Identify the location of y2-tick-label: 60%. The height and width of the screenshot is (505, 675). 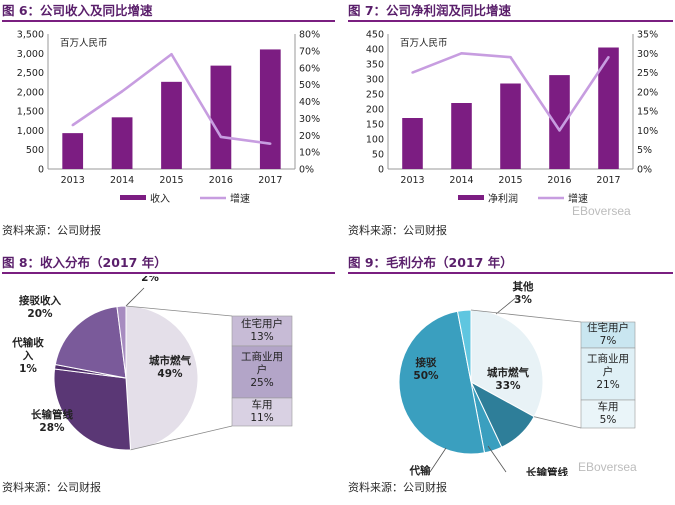
(309, 68).